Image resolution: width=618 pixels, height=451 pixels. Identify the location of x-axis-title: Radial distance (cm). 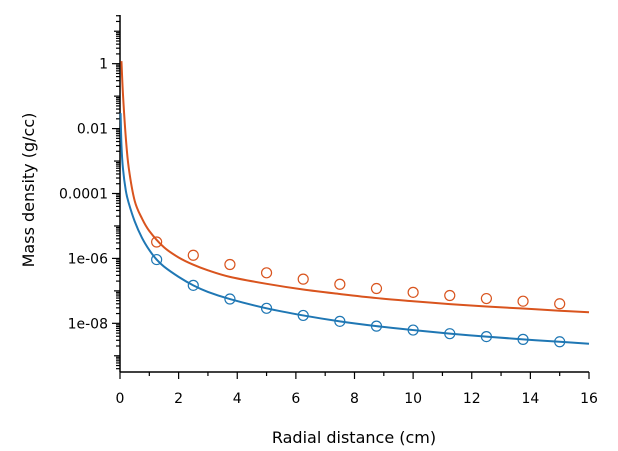
(354, 437).